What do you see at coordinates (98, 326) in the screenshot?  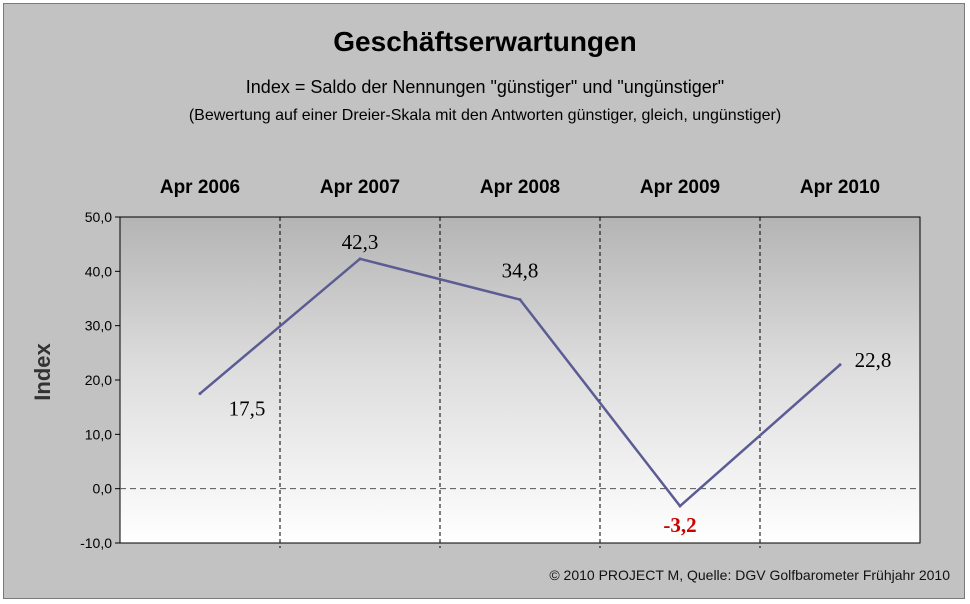 I see `y-tick-label: 30,0` at bounding box center [98, 326].